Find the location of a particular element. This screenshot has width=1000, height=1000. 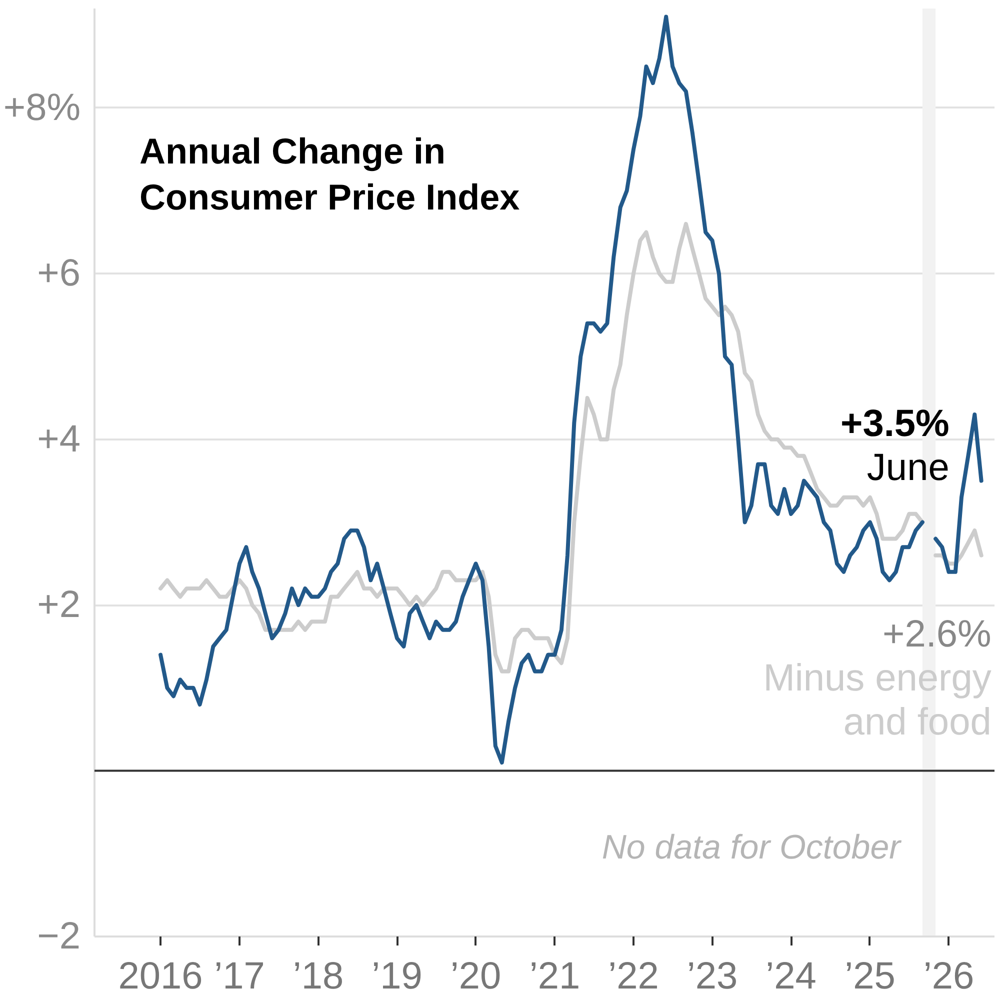

x-tick-label: ’20 is located at coordinates (476, 977).